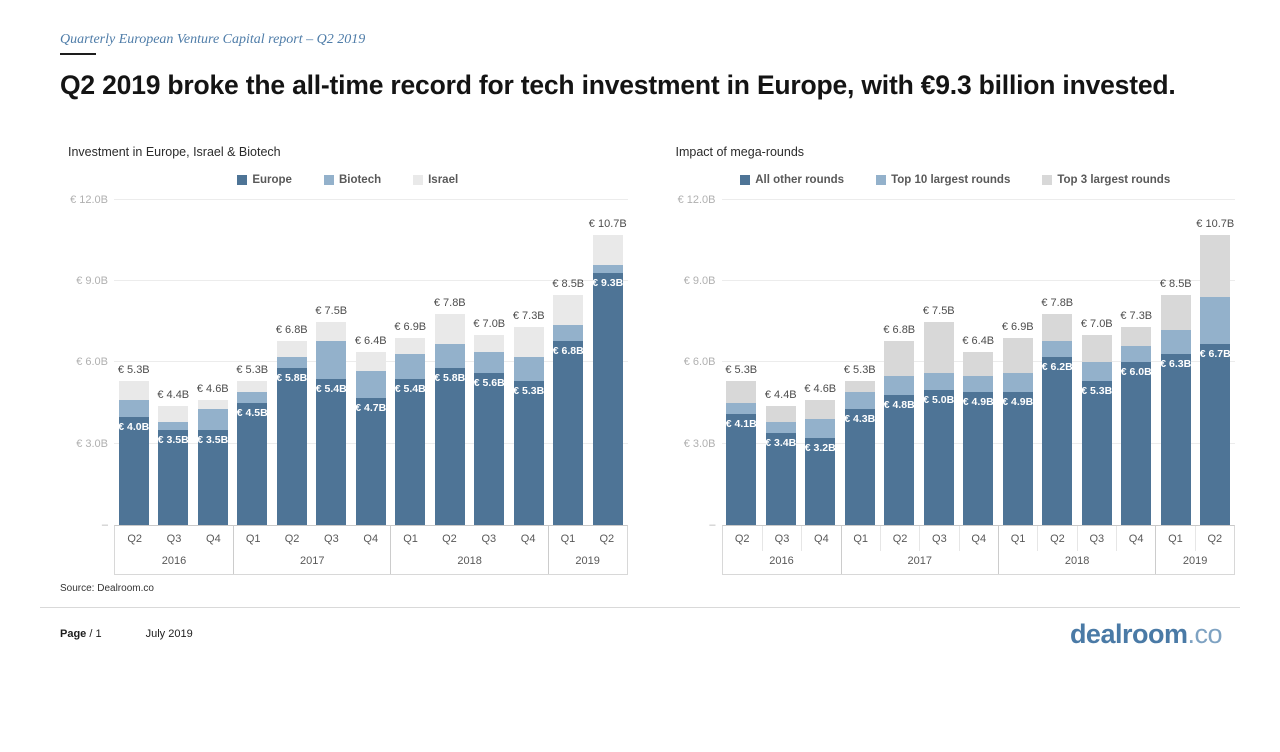 This screenshot has width=1280, height=752. What do you see at coordinates (1057, 367) in the screenshot?
I see `bar-value-label: € 6.2B` at bounding box center [1057, 367].